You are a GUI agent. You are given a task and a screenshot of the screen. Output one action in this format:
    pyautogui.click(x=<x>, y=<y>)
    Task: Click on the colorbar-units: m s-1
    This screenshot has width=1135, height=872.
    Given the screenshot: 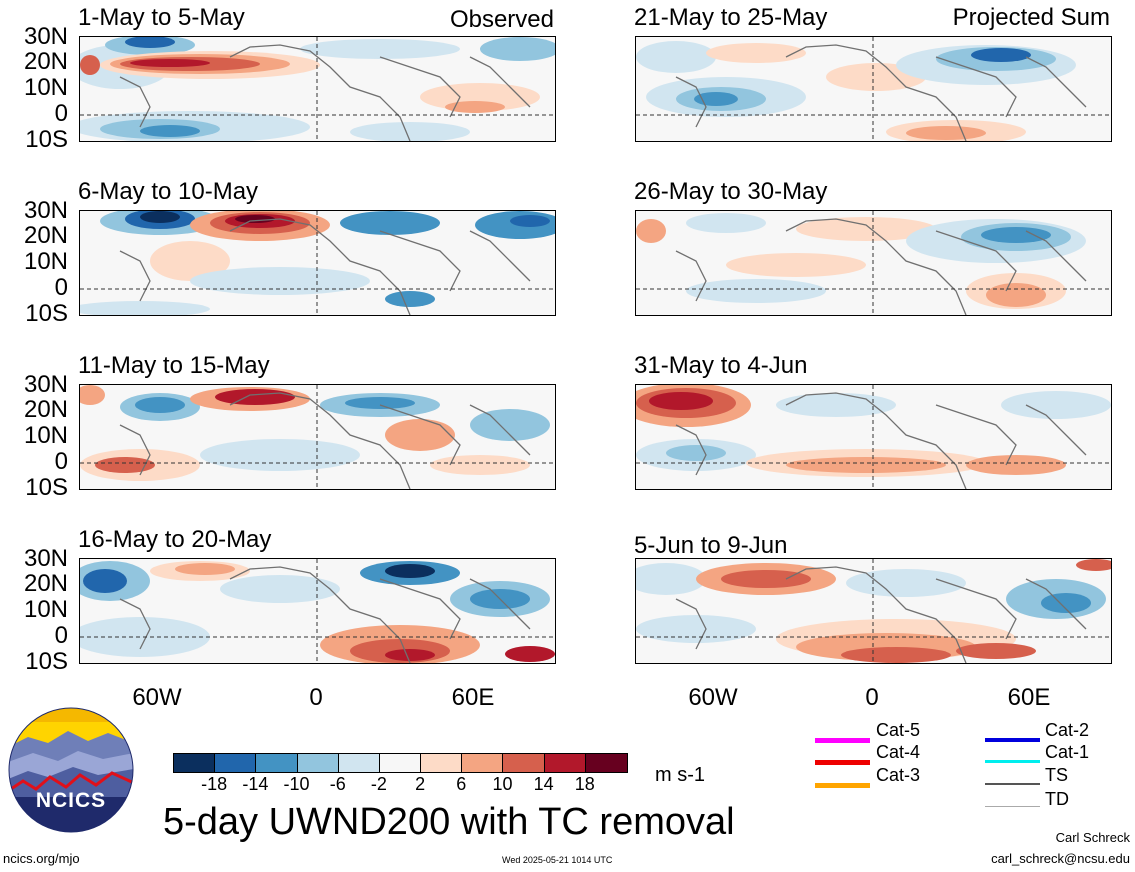 What is the action you would take?
    pyautogui.click(x=680, y=775)
    